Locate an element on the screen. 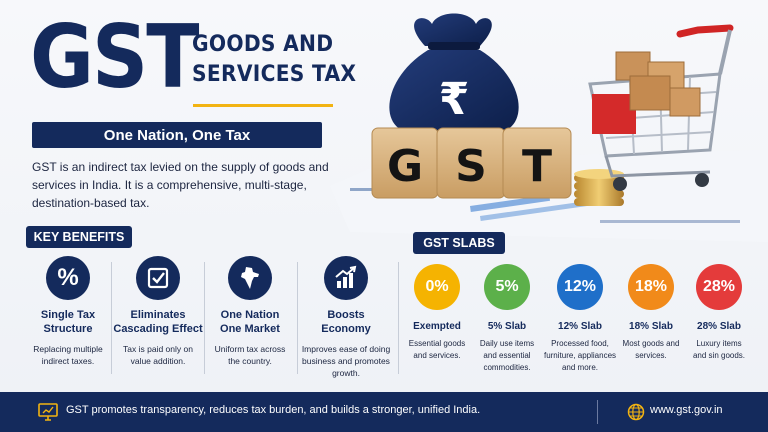 The width and height of the screenshot is (768, 432). slab-text: and services. is located at coordinates (437, 355).